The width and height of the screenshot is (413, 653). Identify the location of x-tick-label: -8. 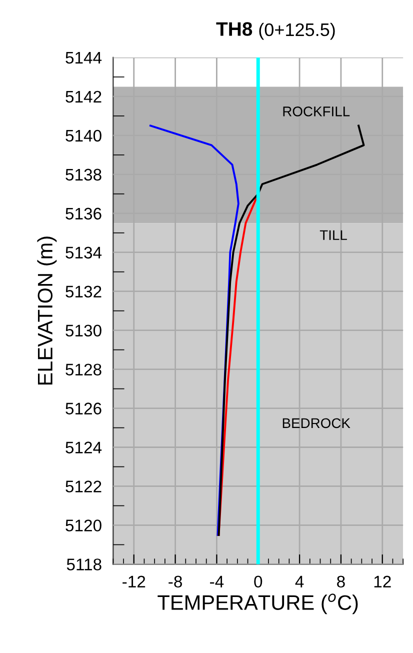
(175, 582).